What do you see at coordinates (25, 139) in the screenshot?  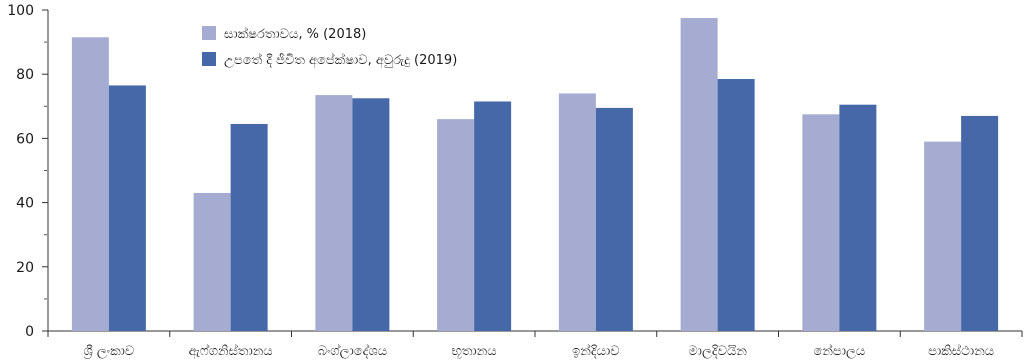 I see `y-tick-label: 60` at bounding box center [25, 139].